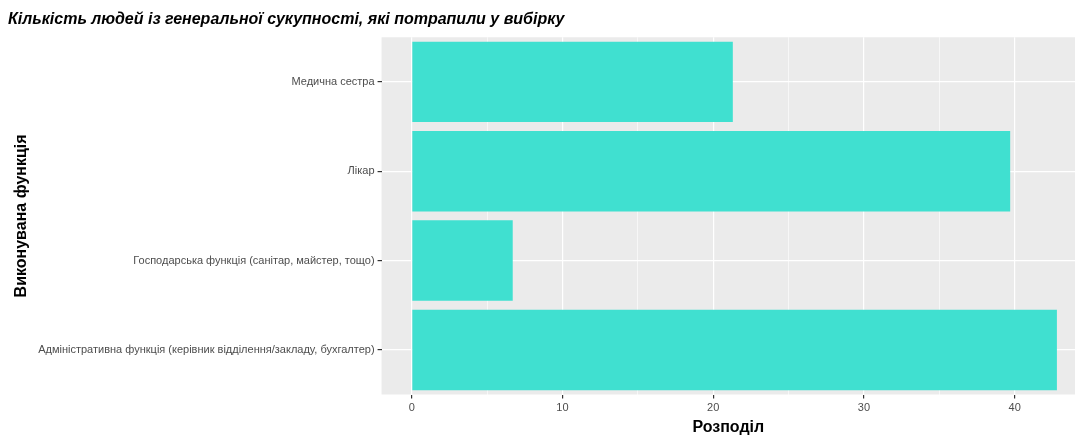  I want to click on x-tick-label: 40, so click(1014, 407).